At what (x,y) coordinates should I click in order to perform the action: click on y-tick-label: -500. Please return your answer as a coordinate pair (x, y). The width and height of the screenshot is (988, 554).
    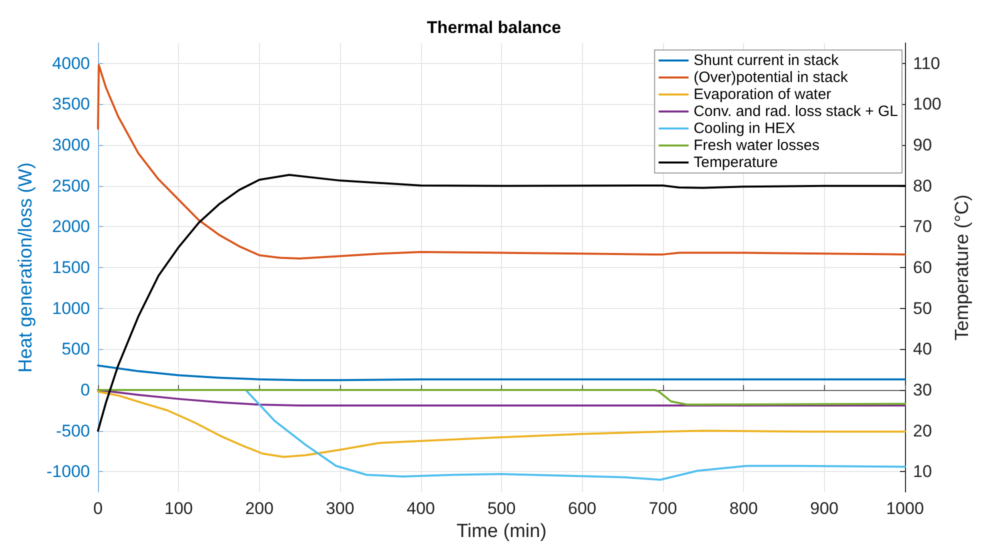
    Looking at the image, I should click on (73, 430).